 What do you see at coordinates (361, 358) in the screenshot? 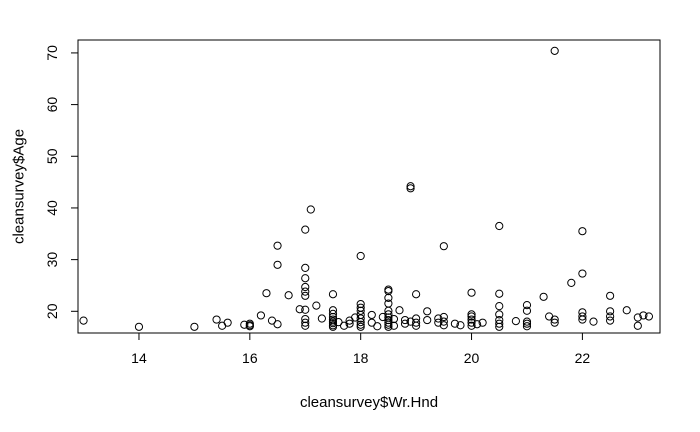
I see `x-tick-label: 18` at bounding box center [361, 358].